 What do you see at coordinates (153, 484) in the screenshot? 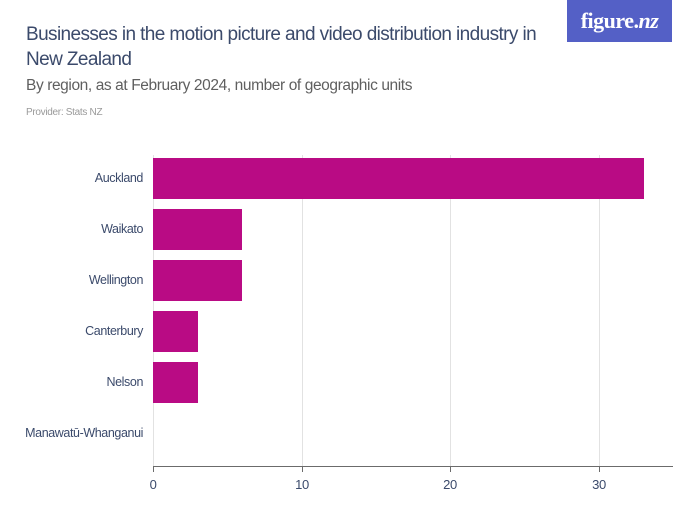
I see `x-axis-tick-label: 0` at bounding box center [153, 484].